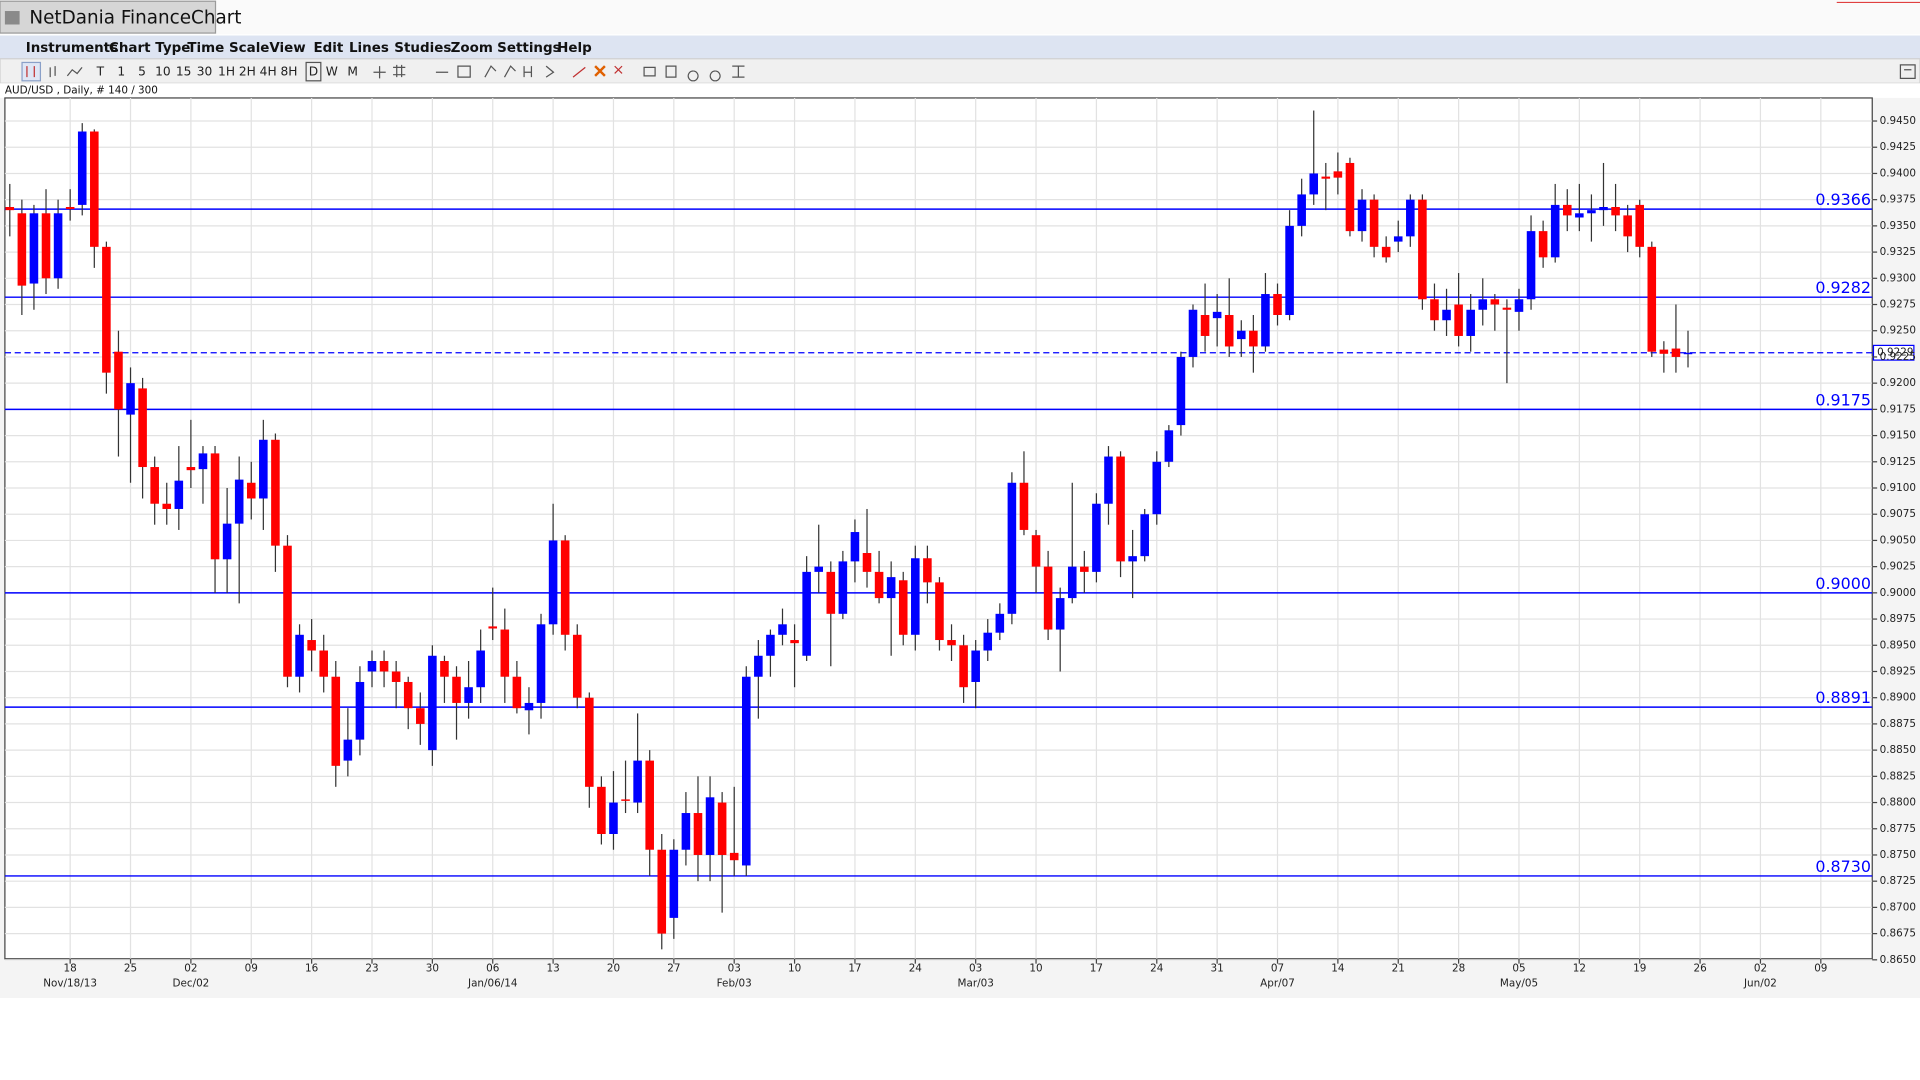 This screenshot has width=1920, height=1080. I want to click on title-bar, so click(960, 17).